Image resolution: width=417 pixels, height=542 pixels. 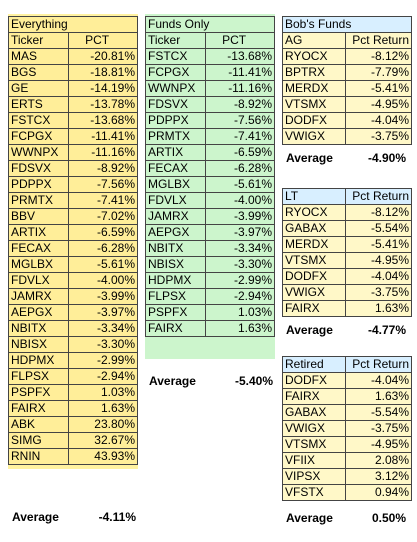 I want to click on retired-header-row: Retired Pct Return, so click(x=347, y=364).